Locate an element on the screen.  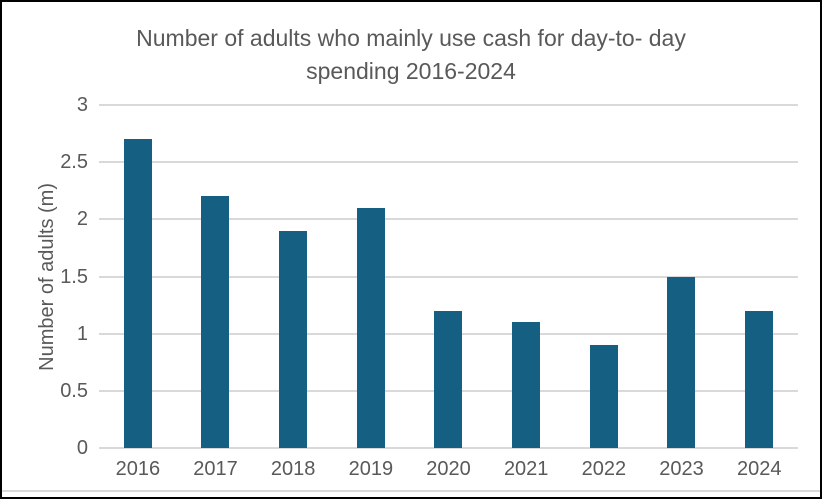
gridline-1.5 is located at coordinates (448, 276).